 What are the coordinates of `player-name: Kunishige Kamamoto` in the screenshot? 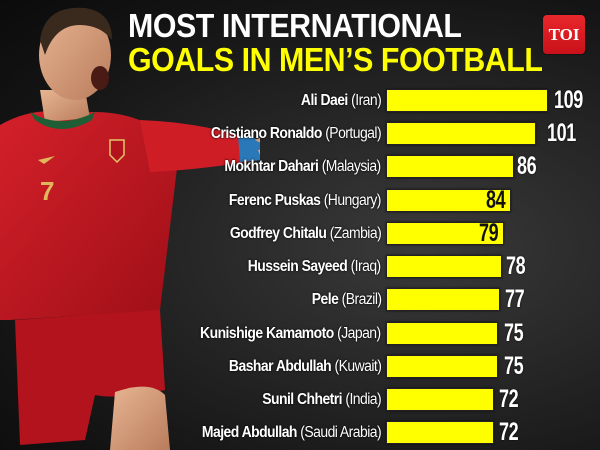 It's located at (267, 333).